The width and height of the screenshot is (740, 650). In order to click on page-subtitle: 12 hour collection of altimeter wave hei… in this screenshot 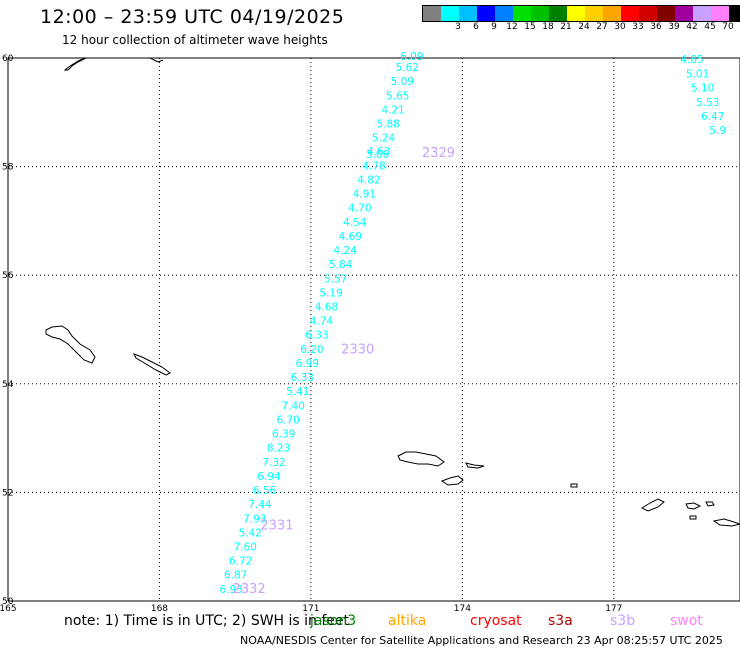, I will do `click(195, 40)`.